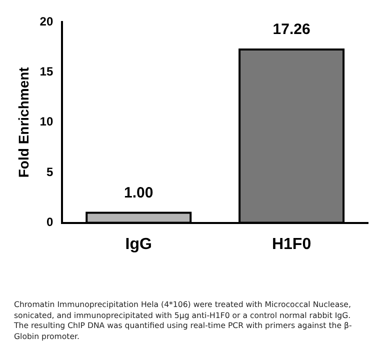 Image resolution: width=376 pixels, height=360 pixels. What do you see at coordinates (50, 171) in the screenshot?
I see `y-tick-label: 5` at bounding box center [50, 171].